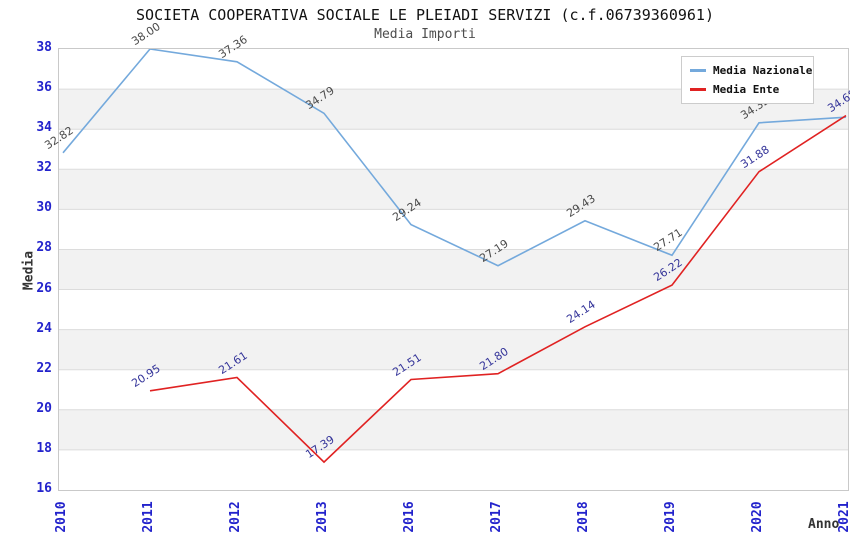 This screenshot has height=550, width=850. I want to click on y-tick-label: 34, so click(44, 128).